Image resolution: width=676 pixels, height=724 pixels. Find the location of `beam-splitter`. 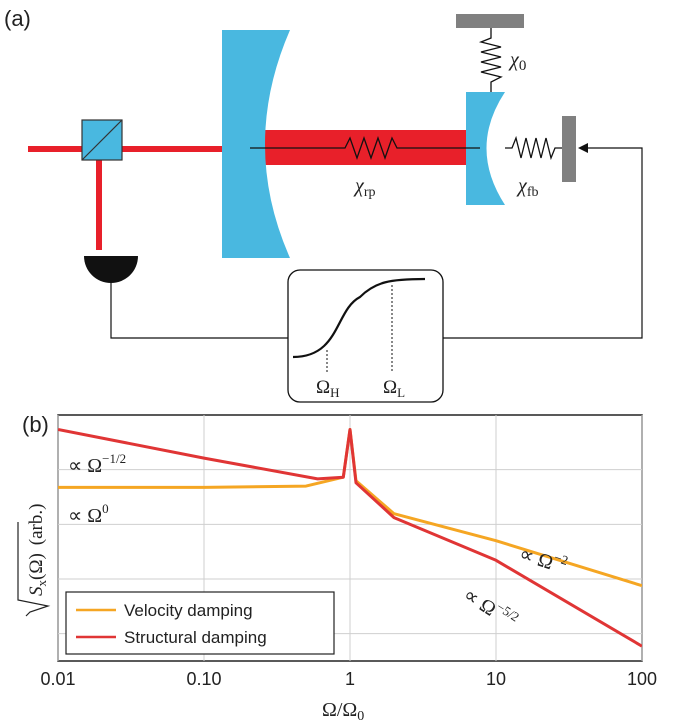

beam-splitter is located at coordinates (102, 140).